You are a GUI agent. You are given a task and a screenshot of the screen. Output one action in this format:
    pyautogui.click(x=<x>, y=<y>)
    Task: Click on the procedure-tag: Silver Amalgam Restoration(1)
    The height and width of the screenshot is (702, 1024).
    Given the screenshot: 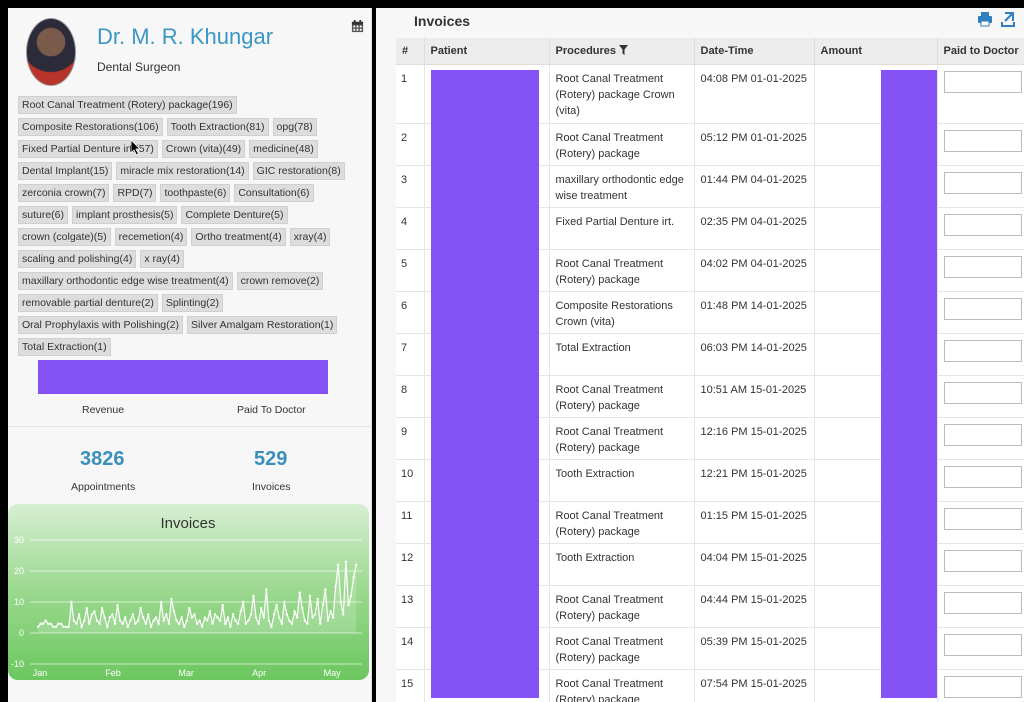 What is the action you would take?
    pyautogui.click(x=262, y=325)
    